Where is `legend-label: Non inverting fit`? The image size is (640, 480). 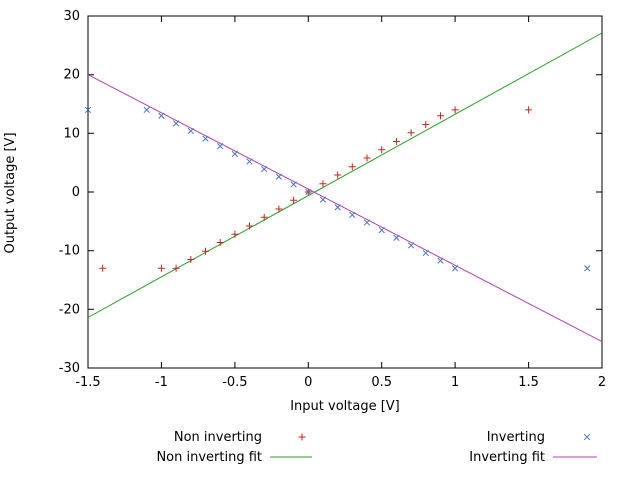 legend-label: Non inverting fit is located at coordinates (209, 457).